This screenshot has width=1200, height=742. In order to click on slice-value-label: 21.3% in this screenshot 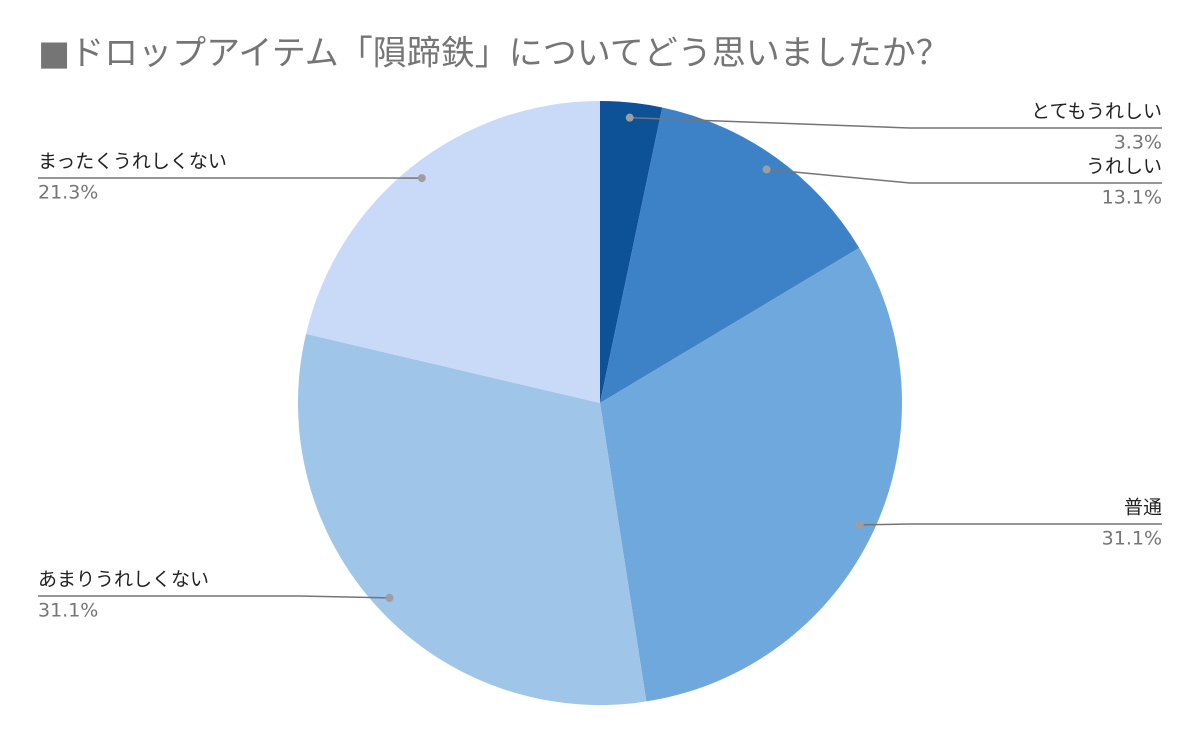, I will do `click(68, 193)`.